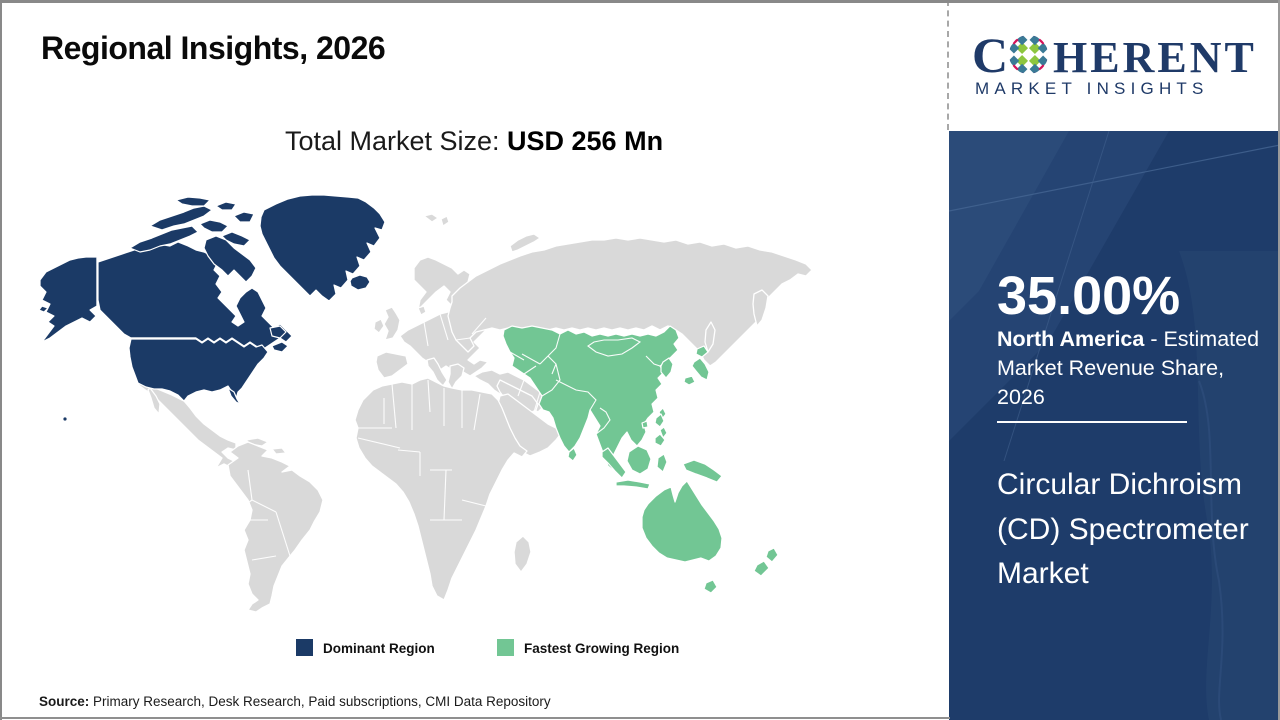  Describe the element at coordinates (1155, 57) in the screenshot. I see `svg-text: HERENT` at that location.